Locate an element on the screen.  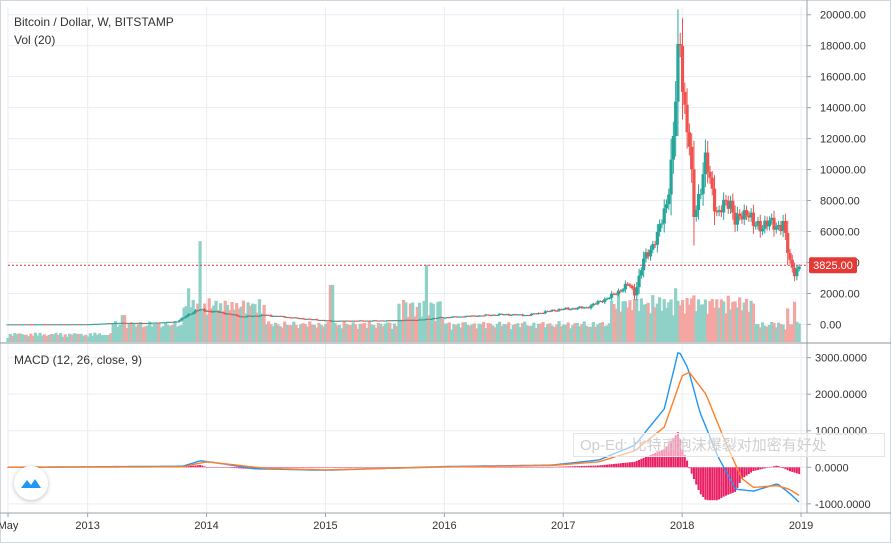
price-tick-label: 2000.00 is located at coordinates (840, 294).